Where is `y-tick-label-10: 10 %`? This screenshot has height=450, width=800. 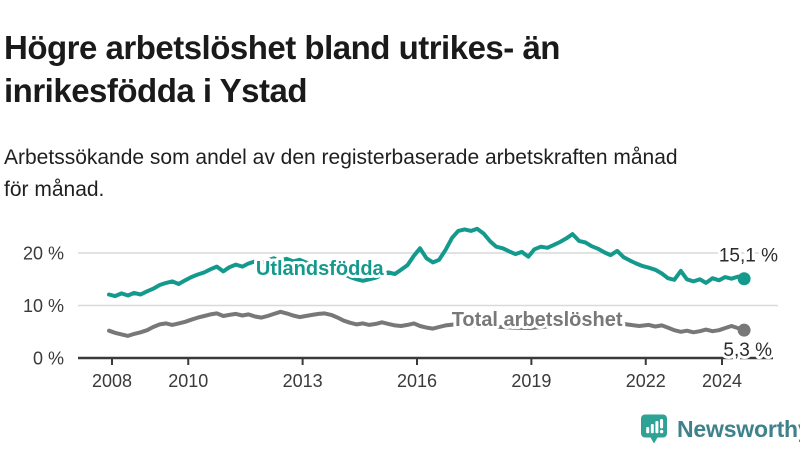 y-tick-label-10: 10 % is located at coordinates (43, 306).